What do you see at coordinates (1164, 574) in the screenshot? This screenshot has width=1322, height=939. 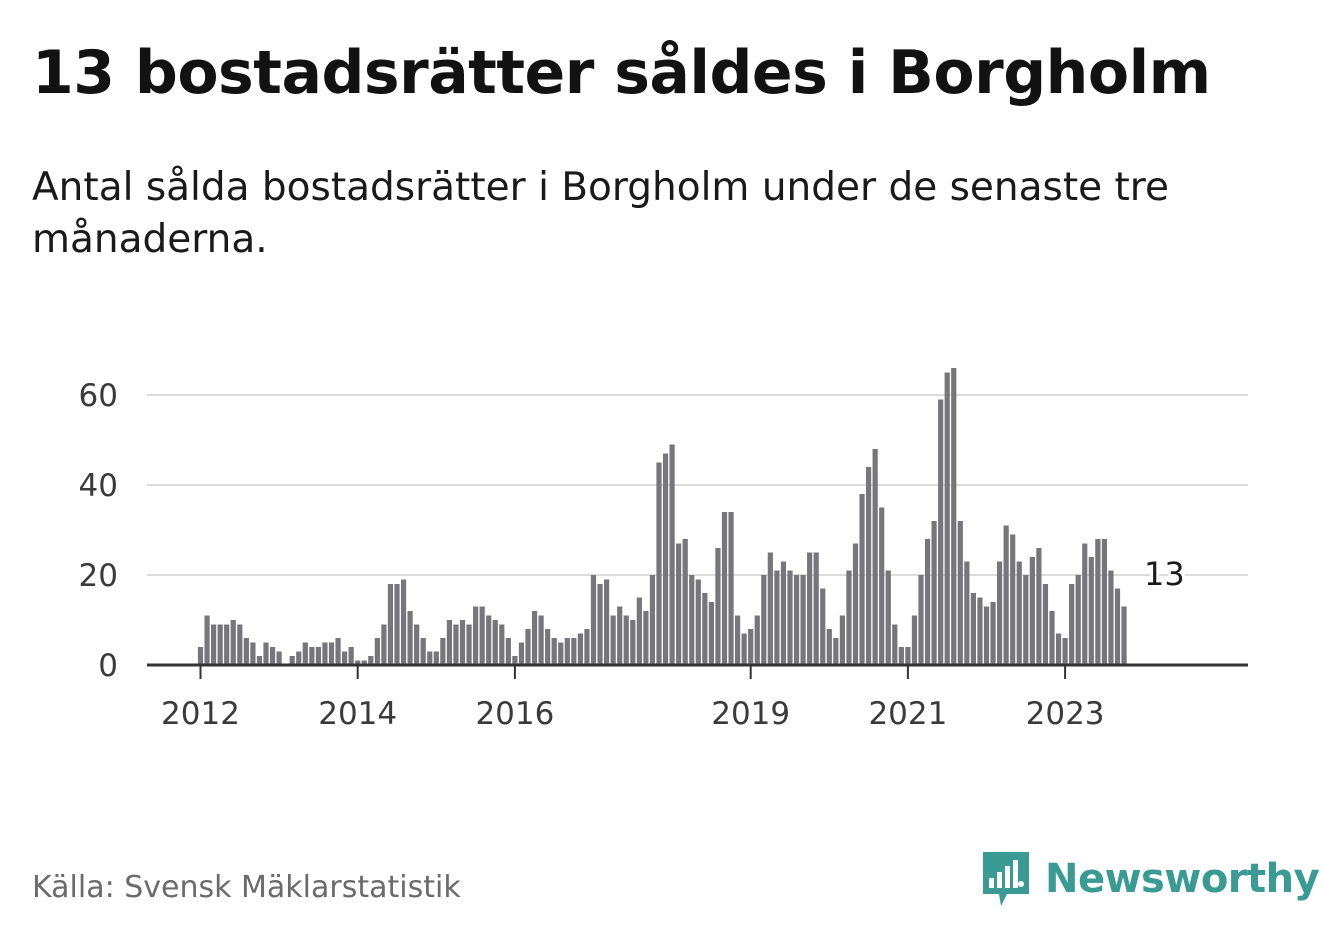 I see `value-callout: 13` at bounding box center [1164, 574].